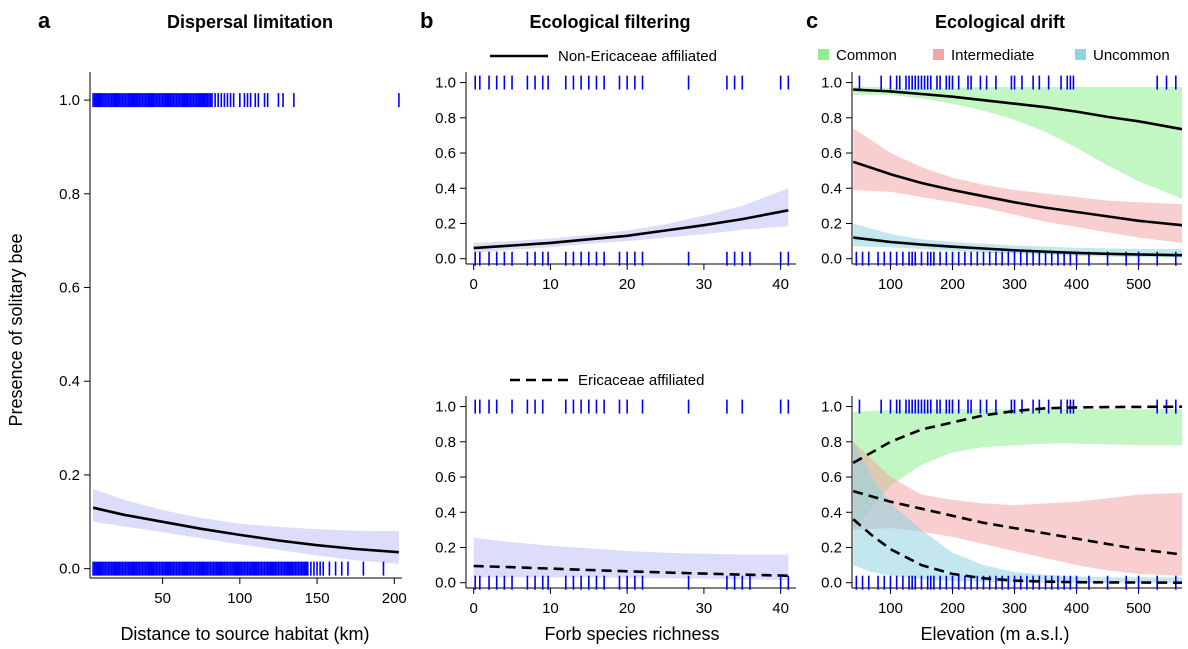 This screenshot has height=649, width=1188. I want to click on y-axis-title: Presence of solitary bee, so click(16, 329).